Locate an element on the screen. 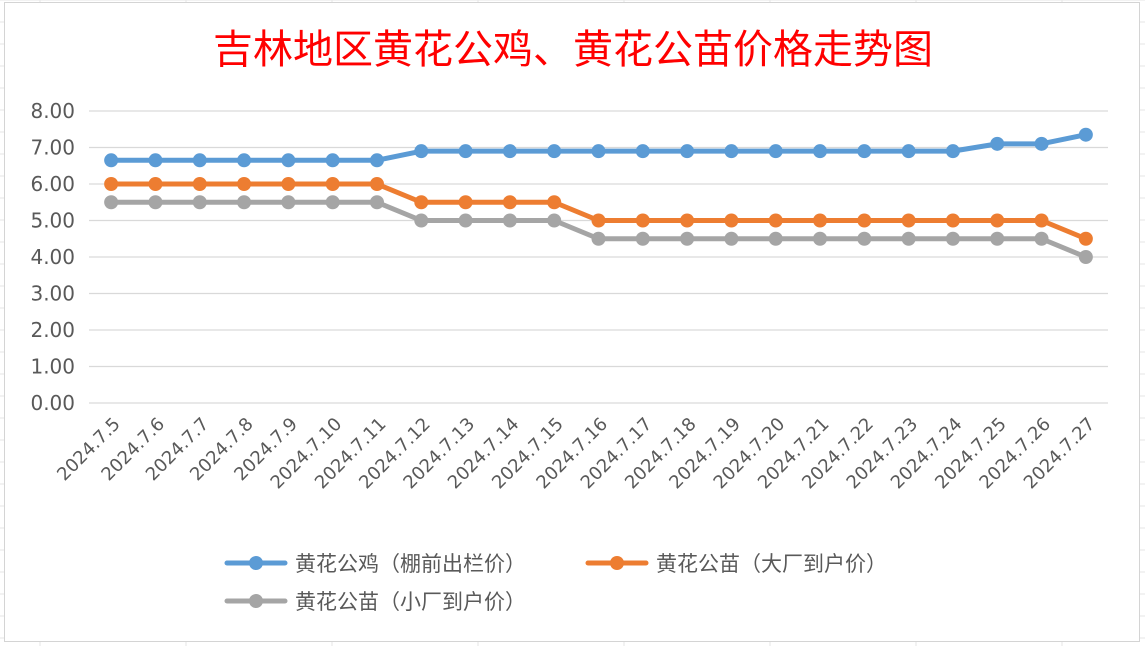 The image size is (1145, 646). y-axis-tick-labels: 8.00 7.00 6.00 5.00 4.00 3.00 2.00 1.00 0.00 is located at coordinates (52, 257).